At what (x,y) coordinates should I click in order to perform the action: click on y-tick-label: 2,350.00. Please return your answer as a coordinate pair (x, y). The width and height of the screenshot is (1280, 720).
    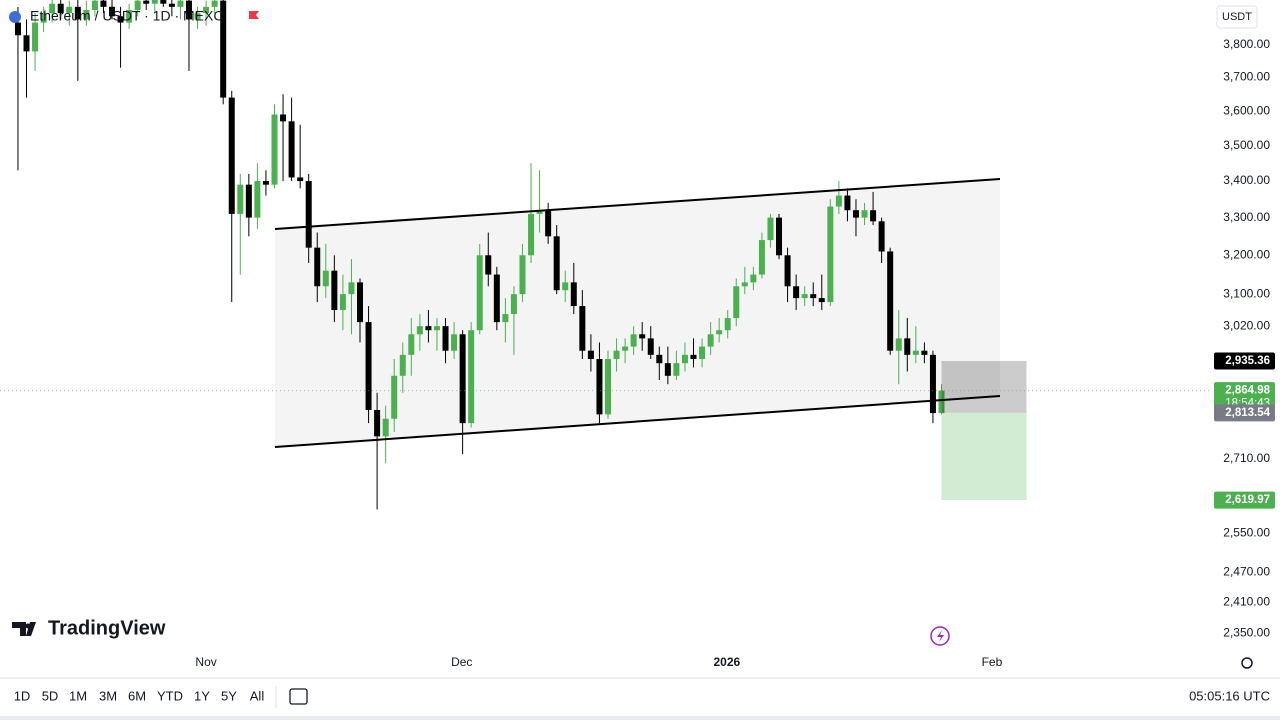
    Looking at the image, I should click on (1246, 632).